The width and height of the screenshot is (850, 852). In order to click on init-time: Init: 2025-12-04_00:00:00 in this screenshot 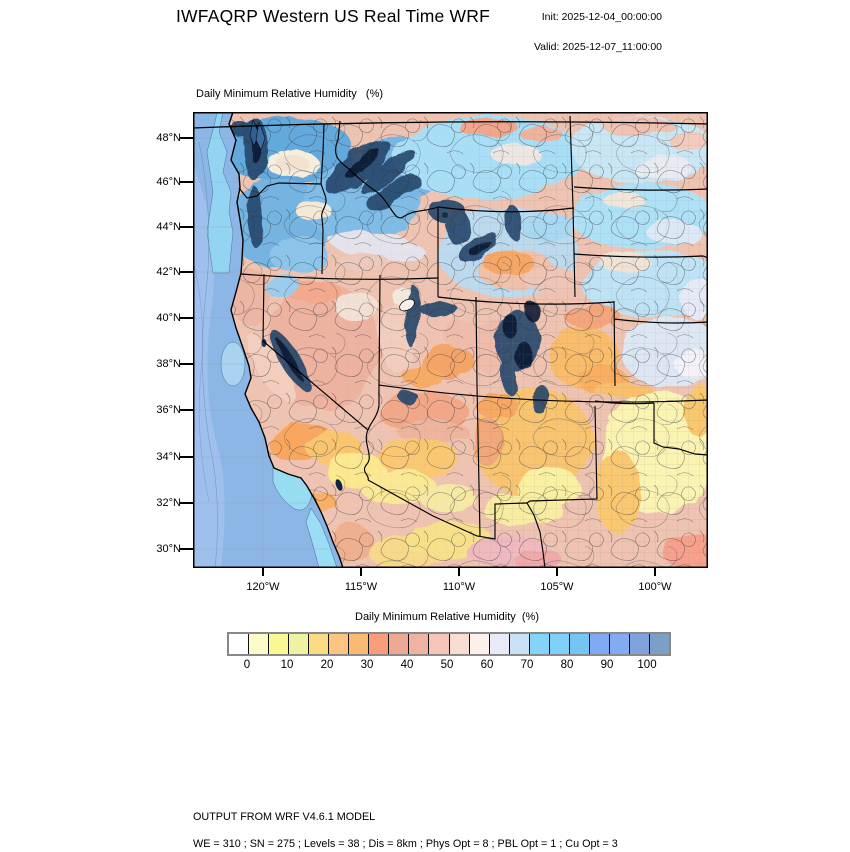, I will do `click(601, 17)`.